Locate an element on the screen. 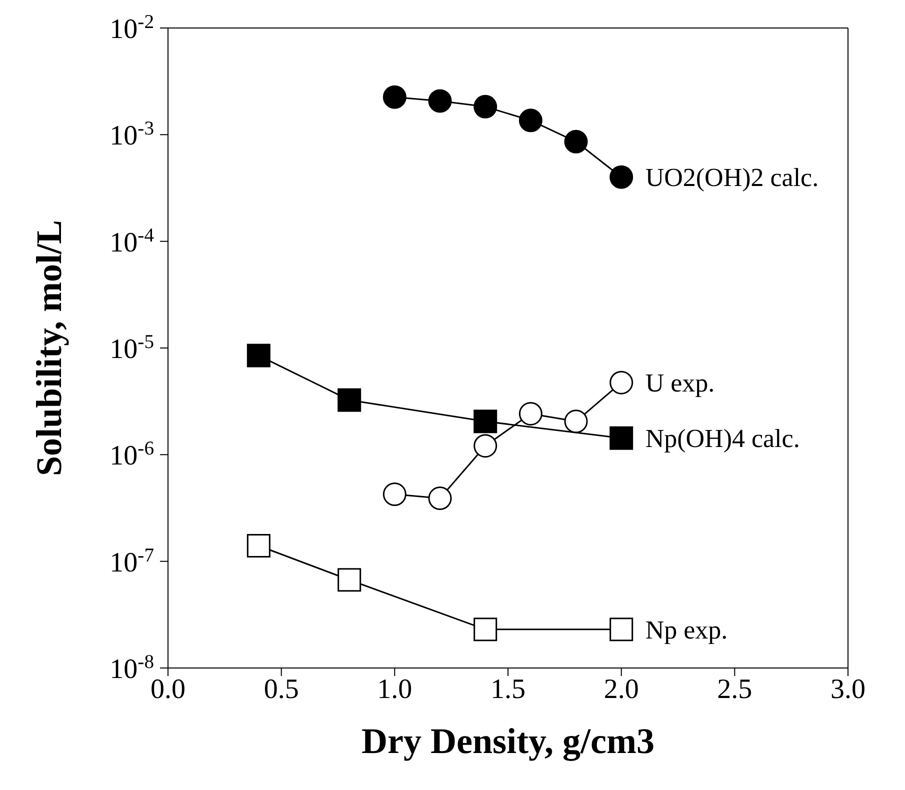 The width and height of the screenshot is (905, 790). series-label: Np exp. is located at coordinates (686, 629).